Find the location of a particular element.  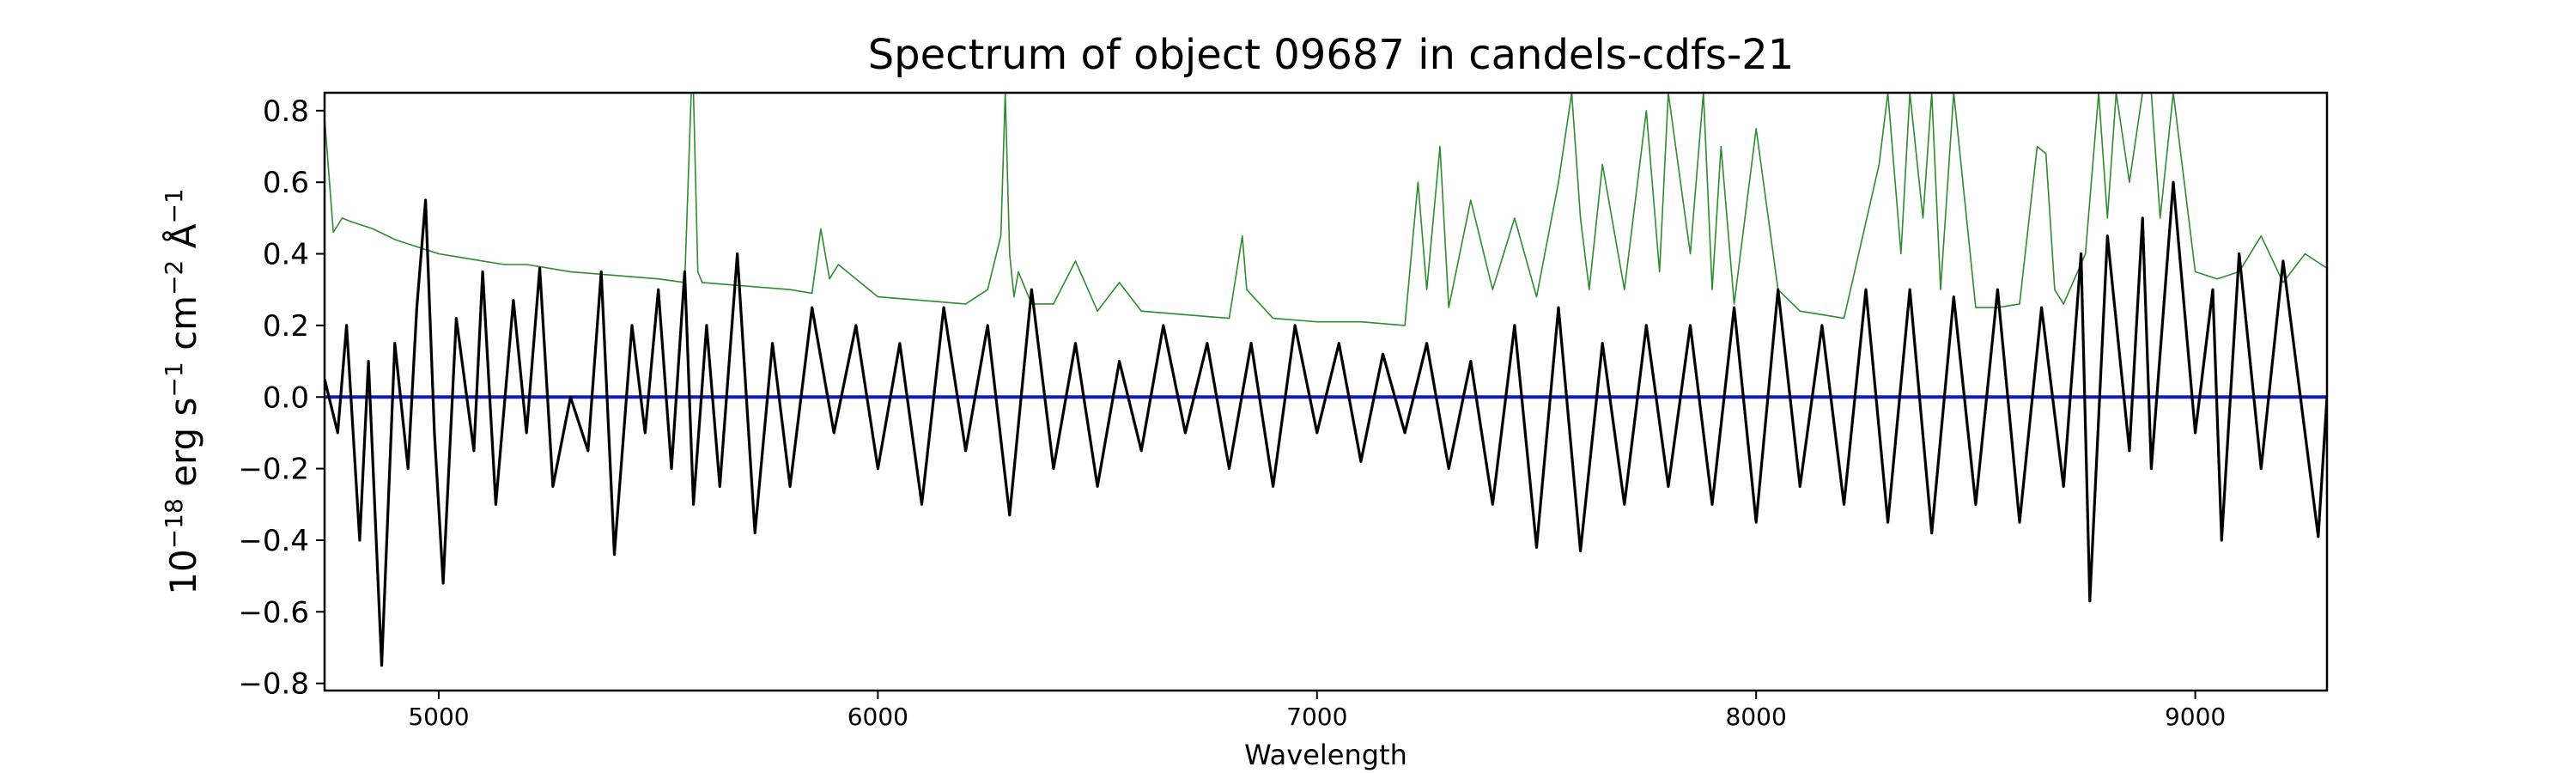

x-axis: 5000 6000 7000 8000 9000 is located at coordinates (1317, 711).